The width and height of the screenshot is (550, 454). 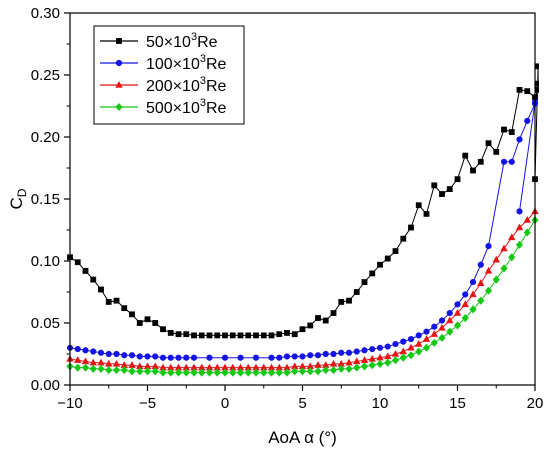 I want to click on x-tick-label: 5, so click(x=302, y=403).